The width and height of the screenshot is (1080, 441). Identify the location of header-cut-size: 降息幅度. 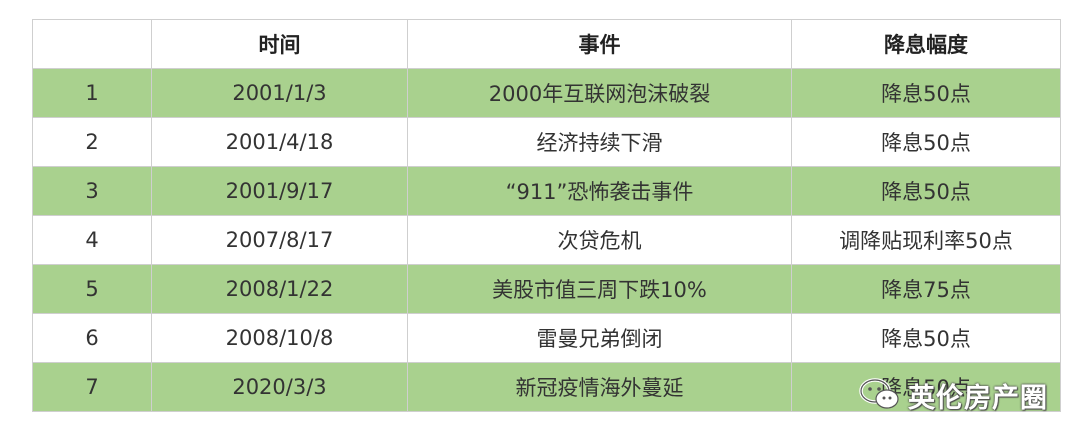
(926, 44).